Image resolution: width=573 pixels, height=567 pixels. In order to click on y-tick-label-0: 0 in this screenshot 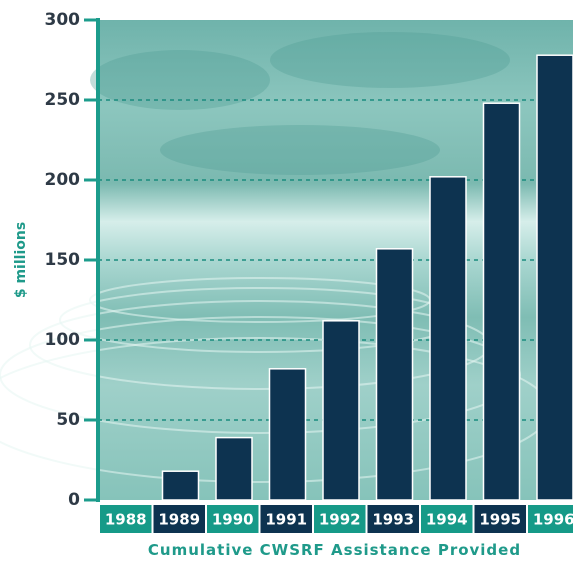, I will do `click(74, 500)`.